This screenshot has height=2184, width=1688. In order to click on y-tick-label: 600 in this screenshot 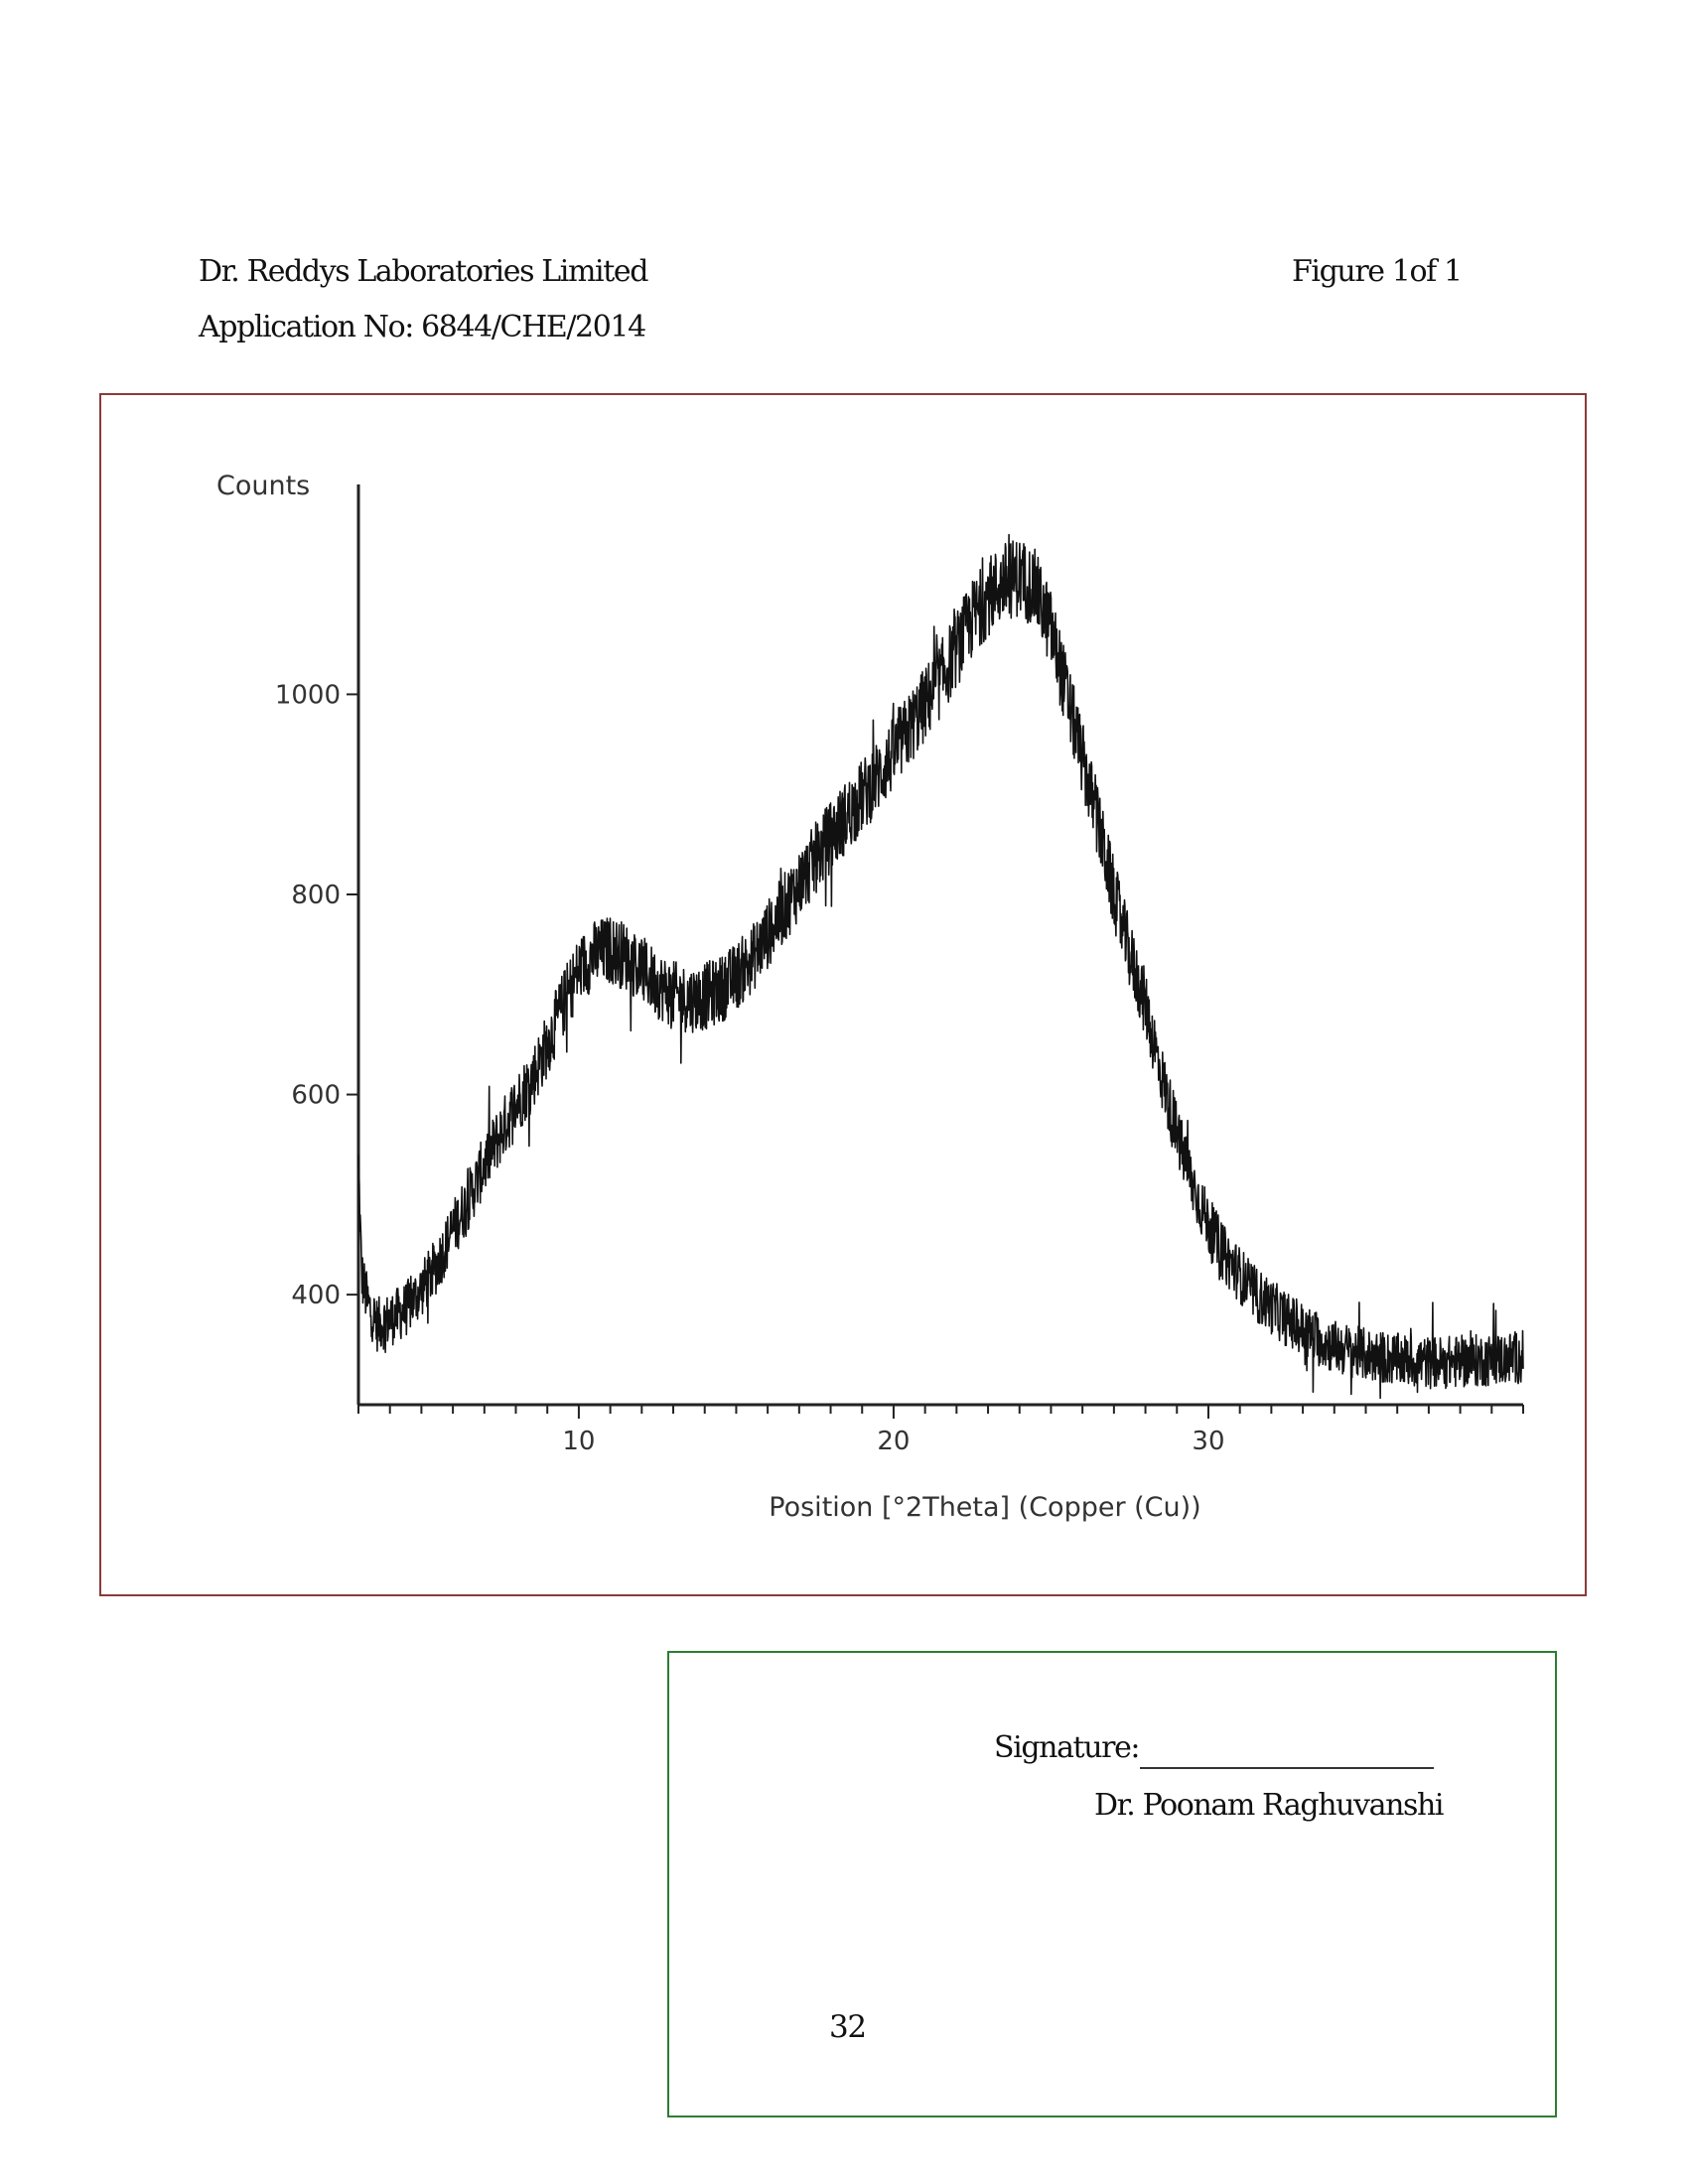, I will do `click(316, 1096)`.